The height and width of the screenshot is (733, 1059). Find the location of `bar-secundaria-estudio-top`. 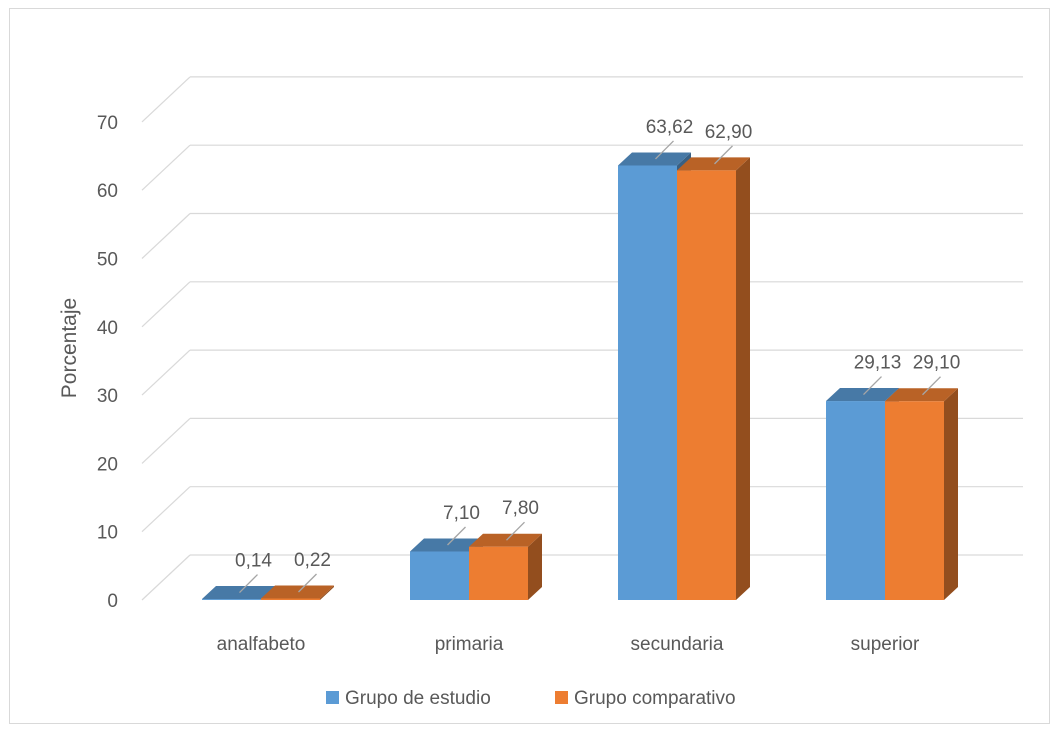

bar-secundaria-estudio-top is located at coordinates (654, 159).